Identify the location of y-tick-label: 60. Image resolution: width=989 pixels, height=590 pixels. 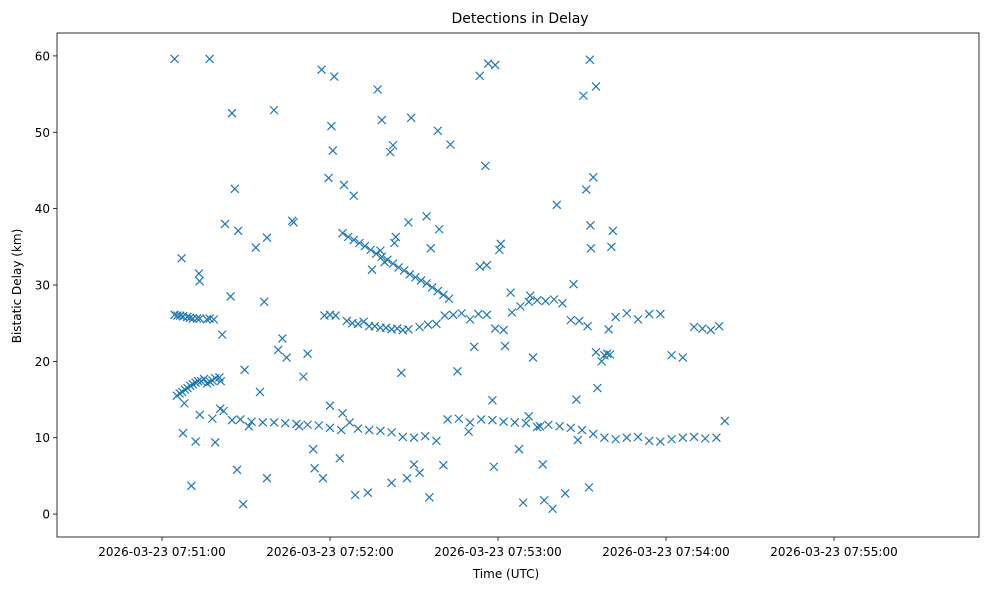
(42, 56).